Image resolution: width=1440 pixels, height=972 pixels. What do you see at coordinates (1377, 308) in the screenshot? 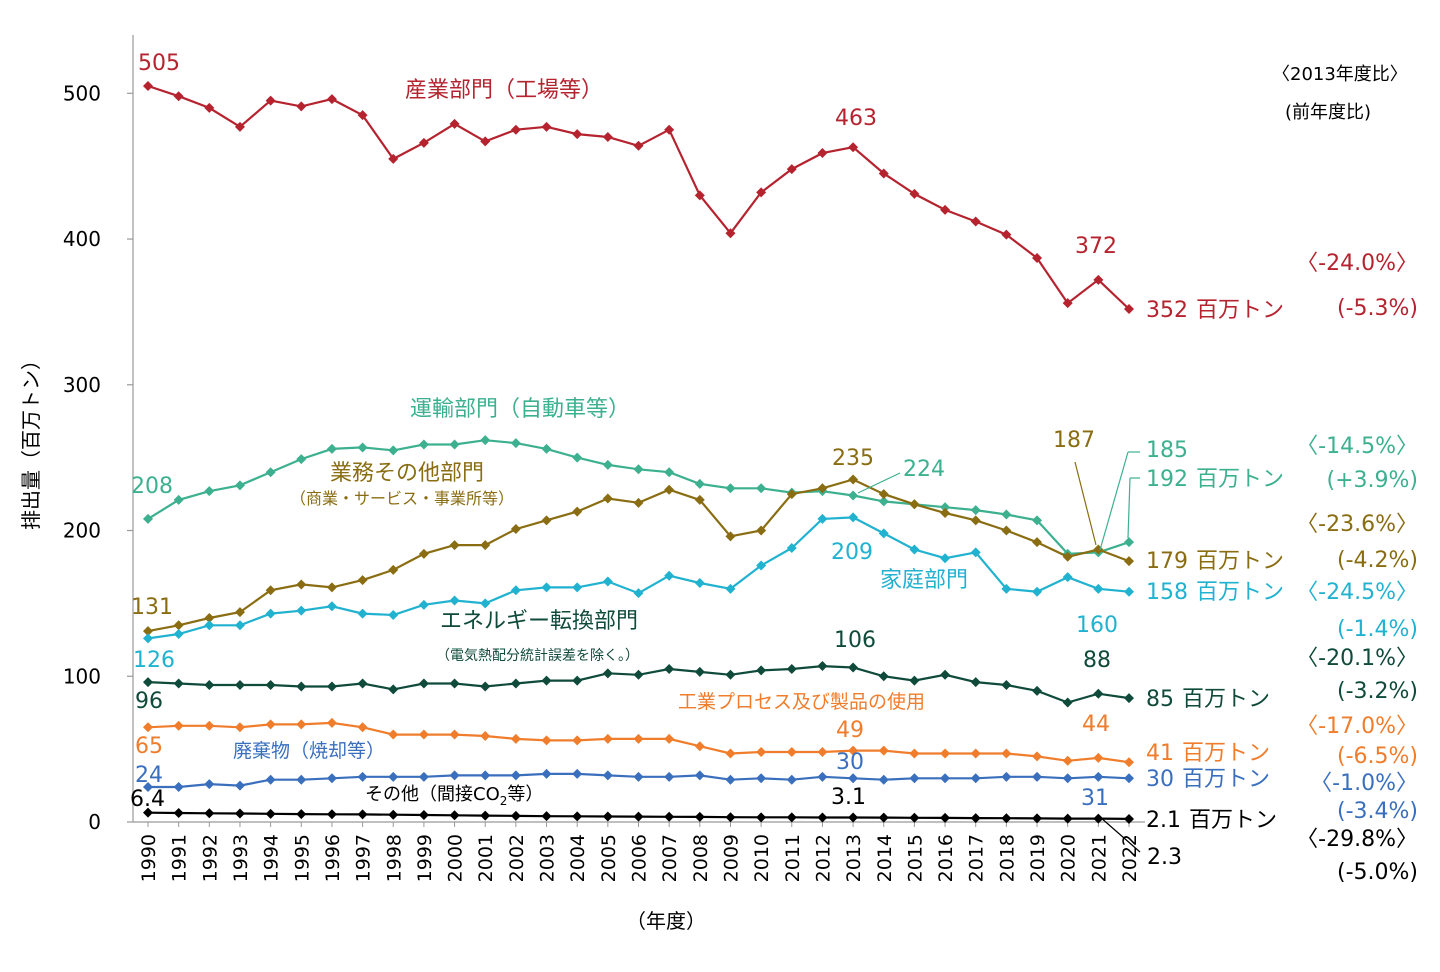
I see `pct-vs-prev-year: (-5.3%)` at bounding box center [1377, 308].